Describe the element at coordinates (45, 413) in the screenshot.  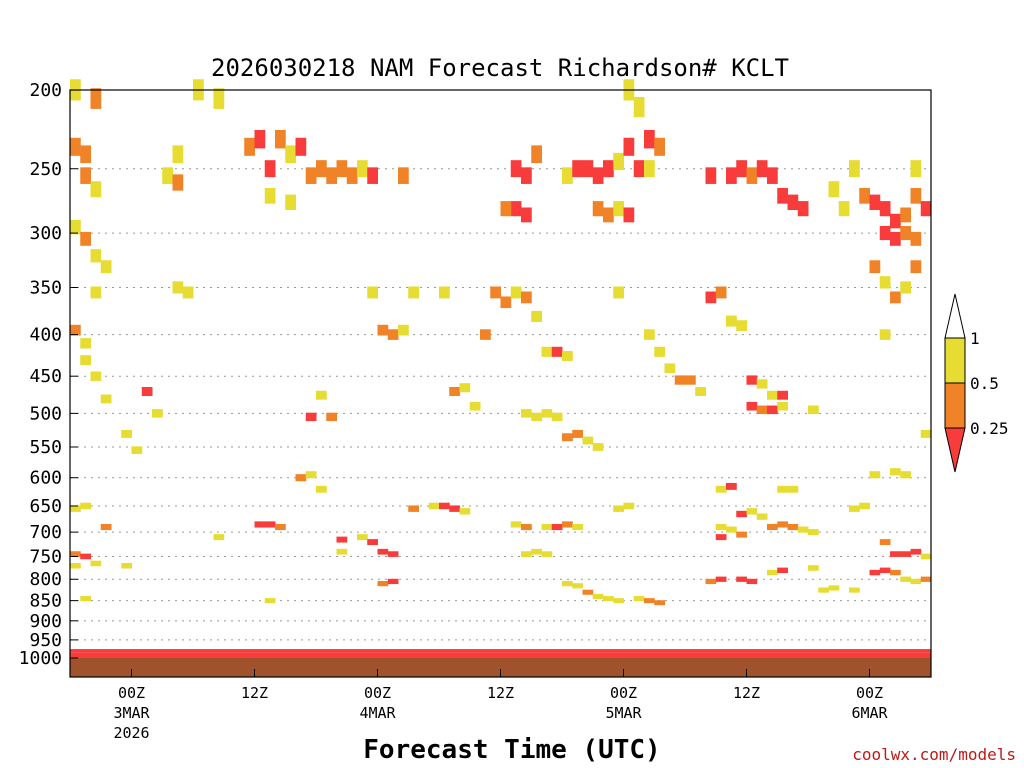
I see `y-tick-label: 500` at that location.